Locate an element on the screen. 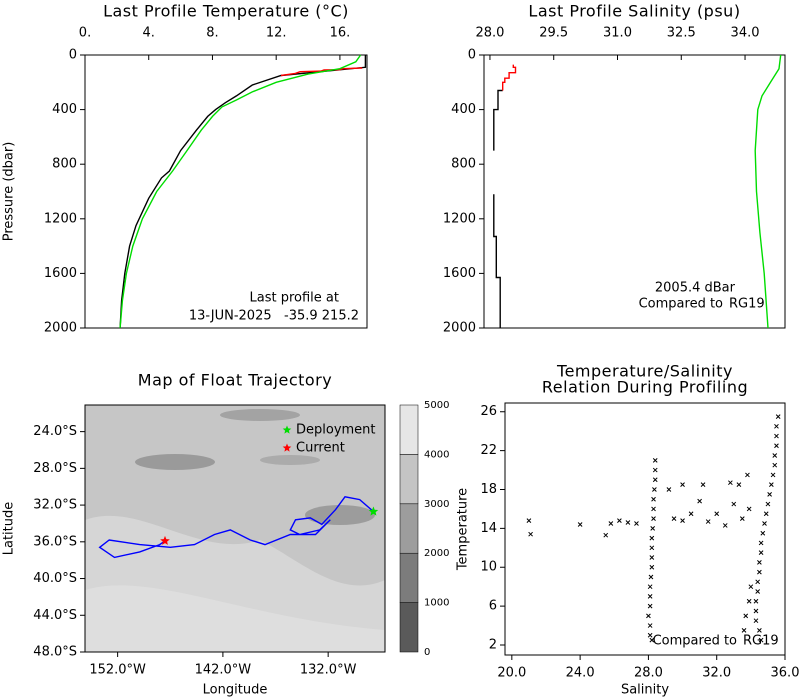  x-tick-label: 34.0 is located at coordinates (745, 33).